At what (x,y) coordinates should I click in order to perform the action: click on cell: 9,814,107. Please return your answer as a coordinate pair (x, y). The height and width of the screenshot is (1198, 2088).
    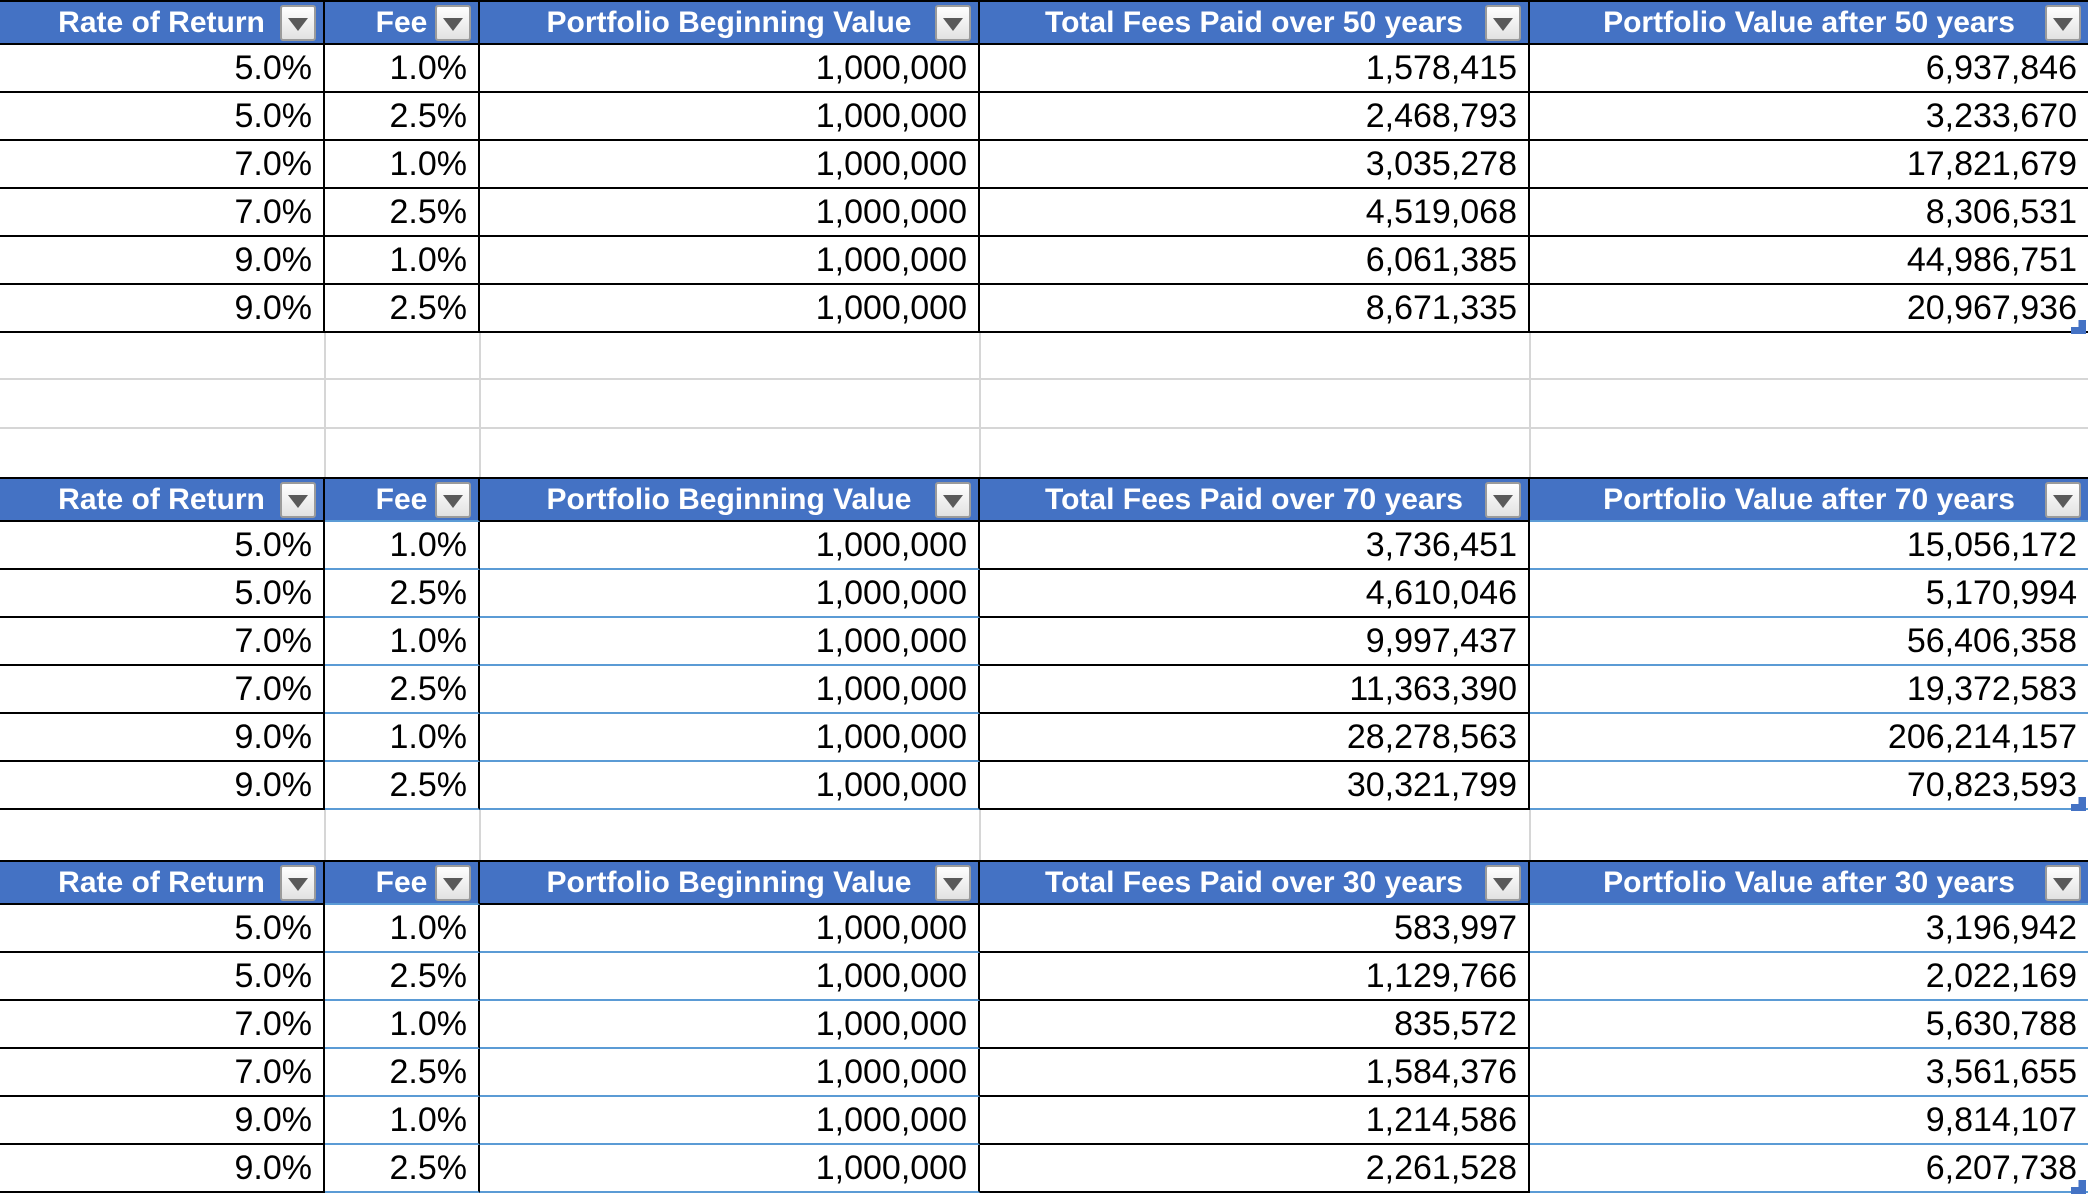
    Looking at the image, I should click on (1809, 1121).